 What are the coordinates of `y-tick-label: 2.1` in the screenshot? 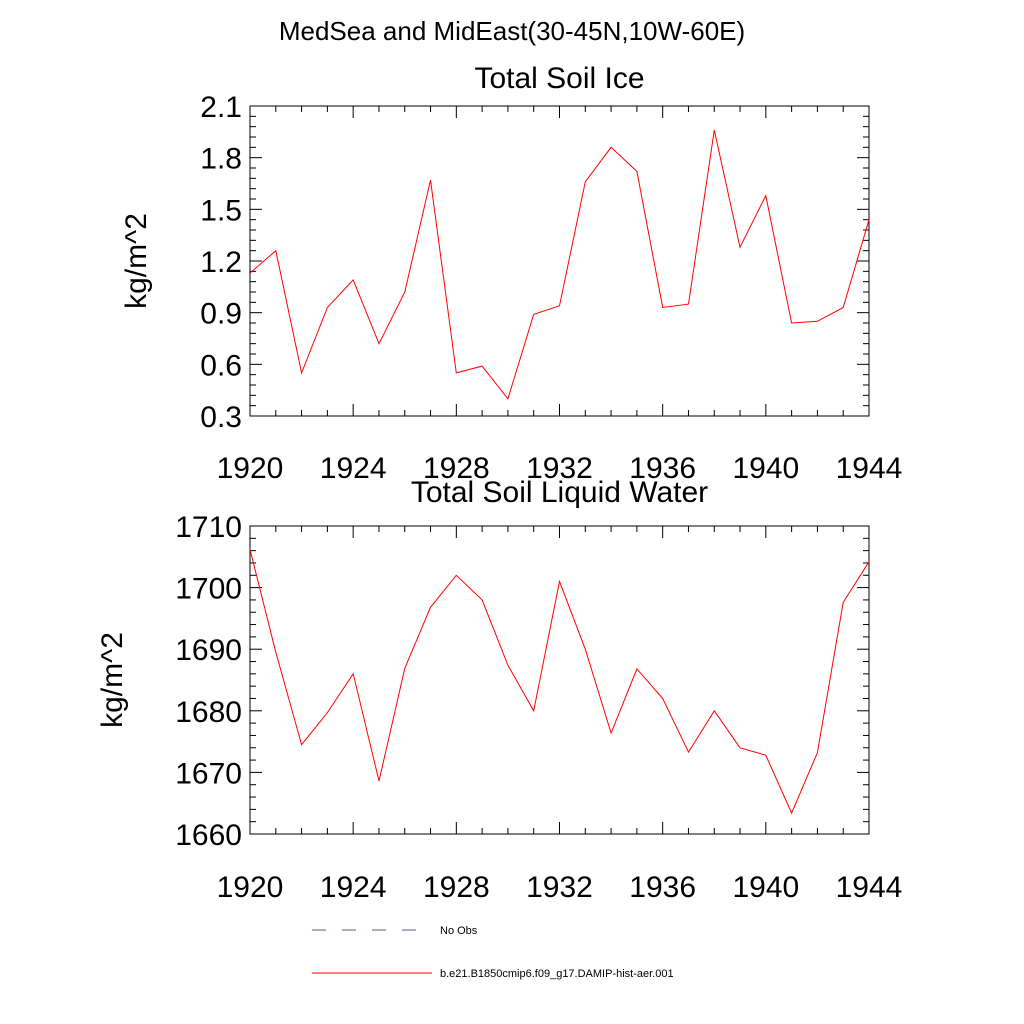 It's located at (221, 107).